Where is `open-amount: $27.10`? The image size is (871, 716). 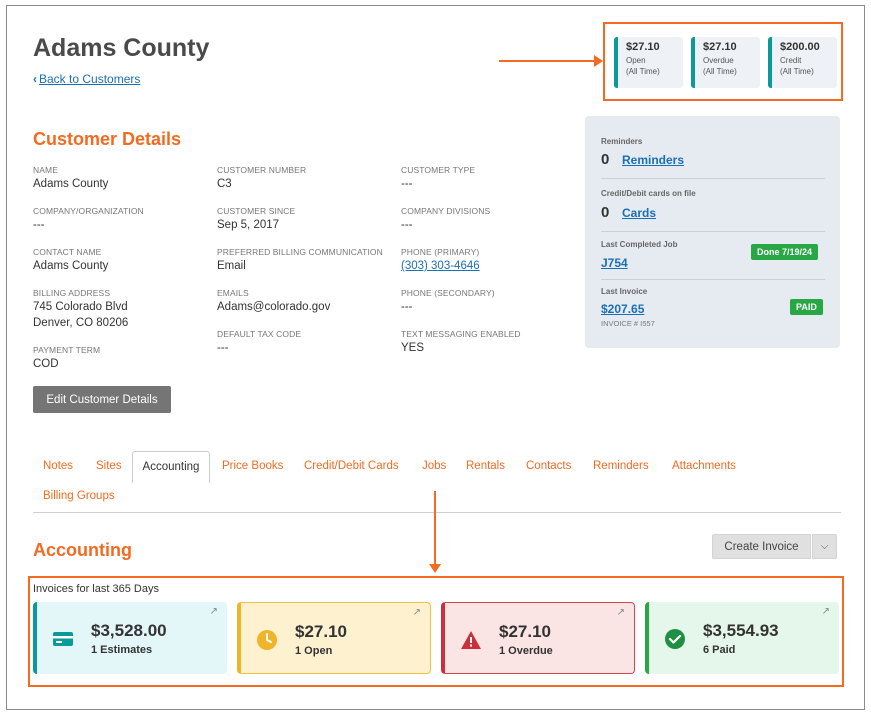
open-amount: $27.10 is located at coordinates (321, 631).